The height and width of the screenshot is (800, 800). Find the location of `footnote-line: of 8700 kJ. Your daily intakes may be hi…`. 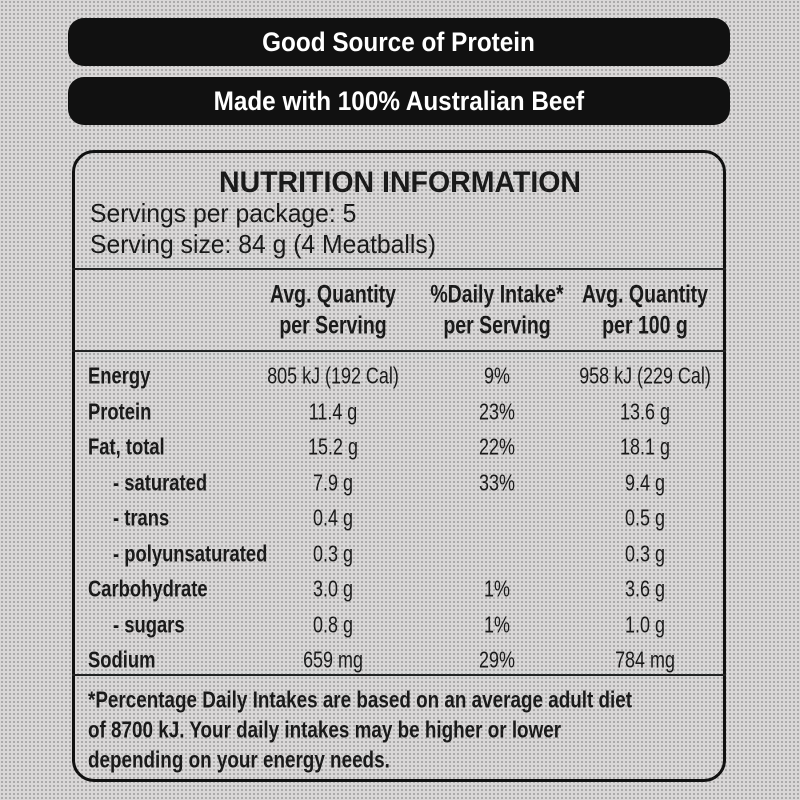

footnote-line: of 8700 kJ. Your daily intakes may be hi… is located at coordinates (325, 729).